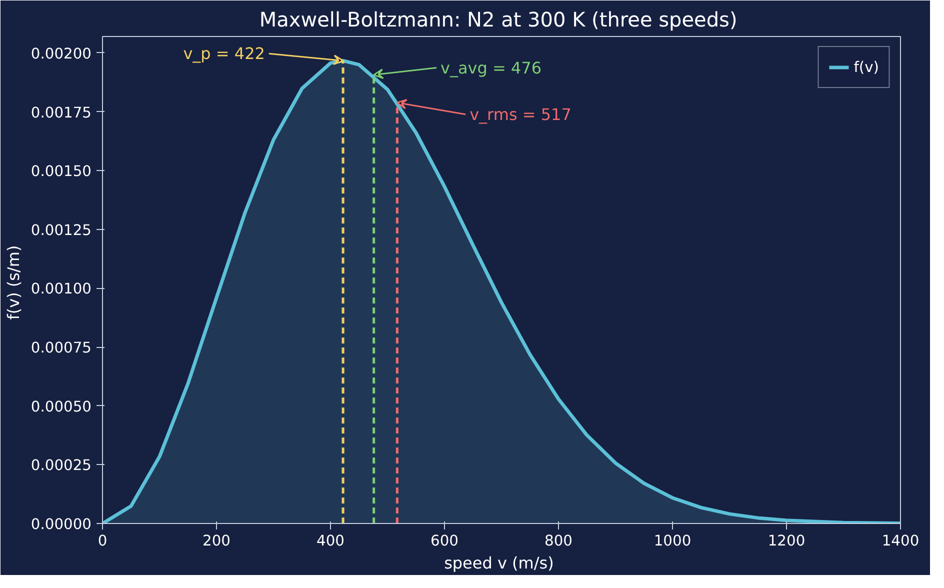 This screenshot has height=588, width=944. I want to click on x-tick-label: 1200, so click(787, 541).